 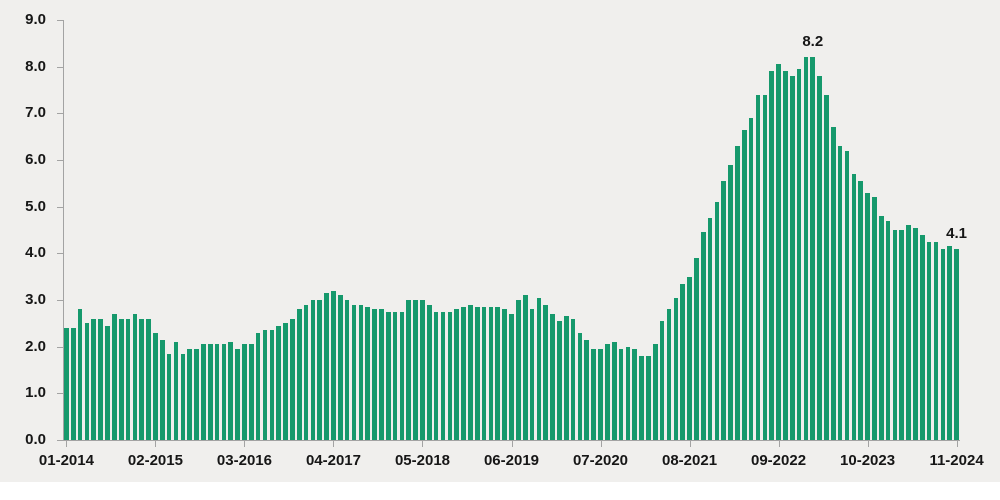 I want to click on x-tick-label: 03-2016, so click(x=244, y=460).